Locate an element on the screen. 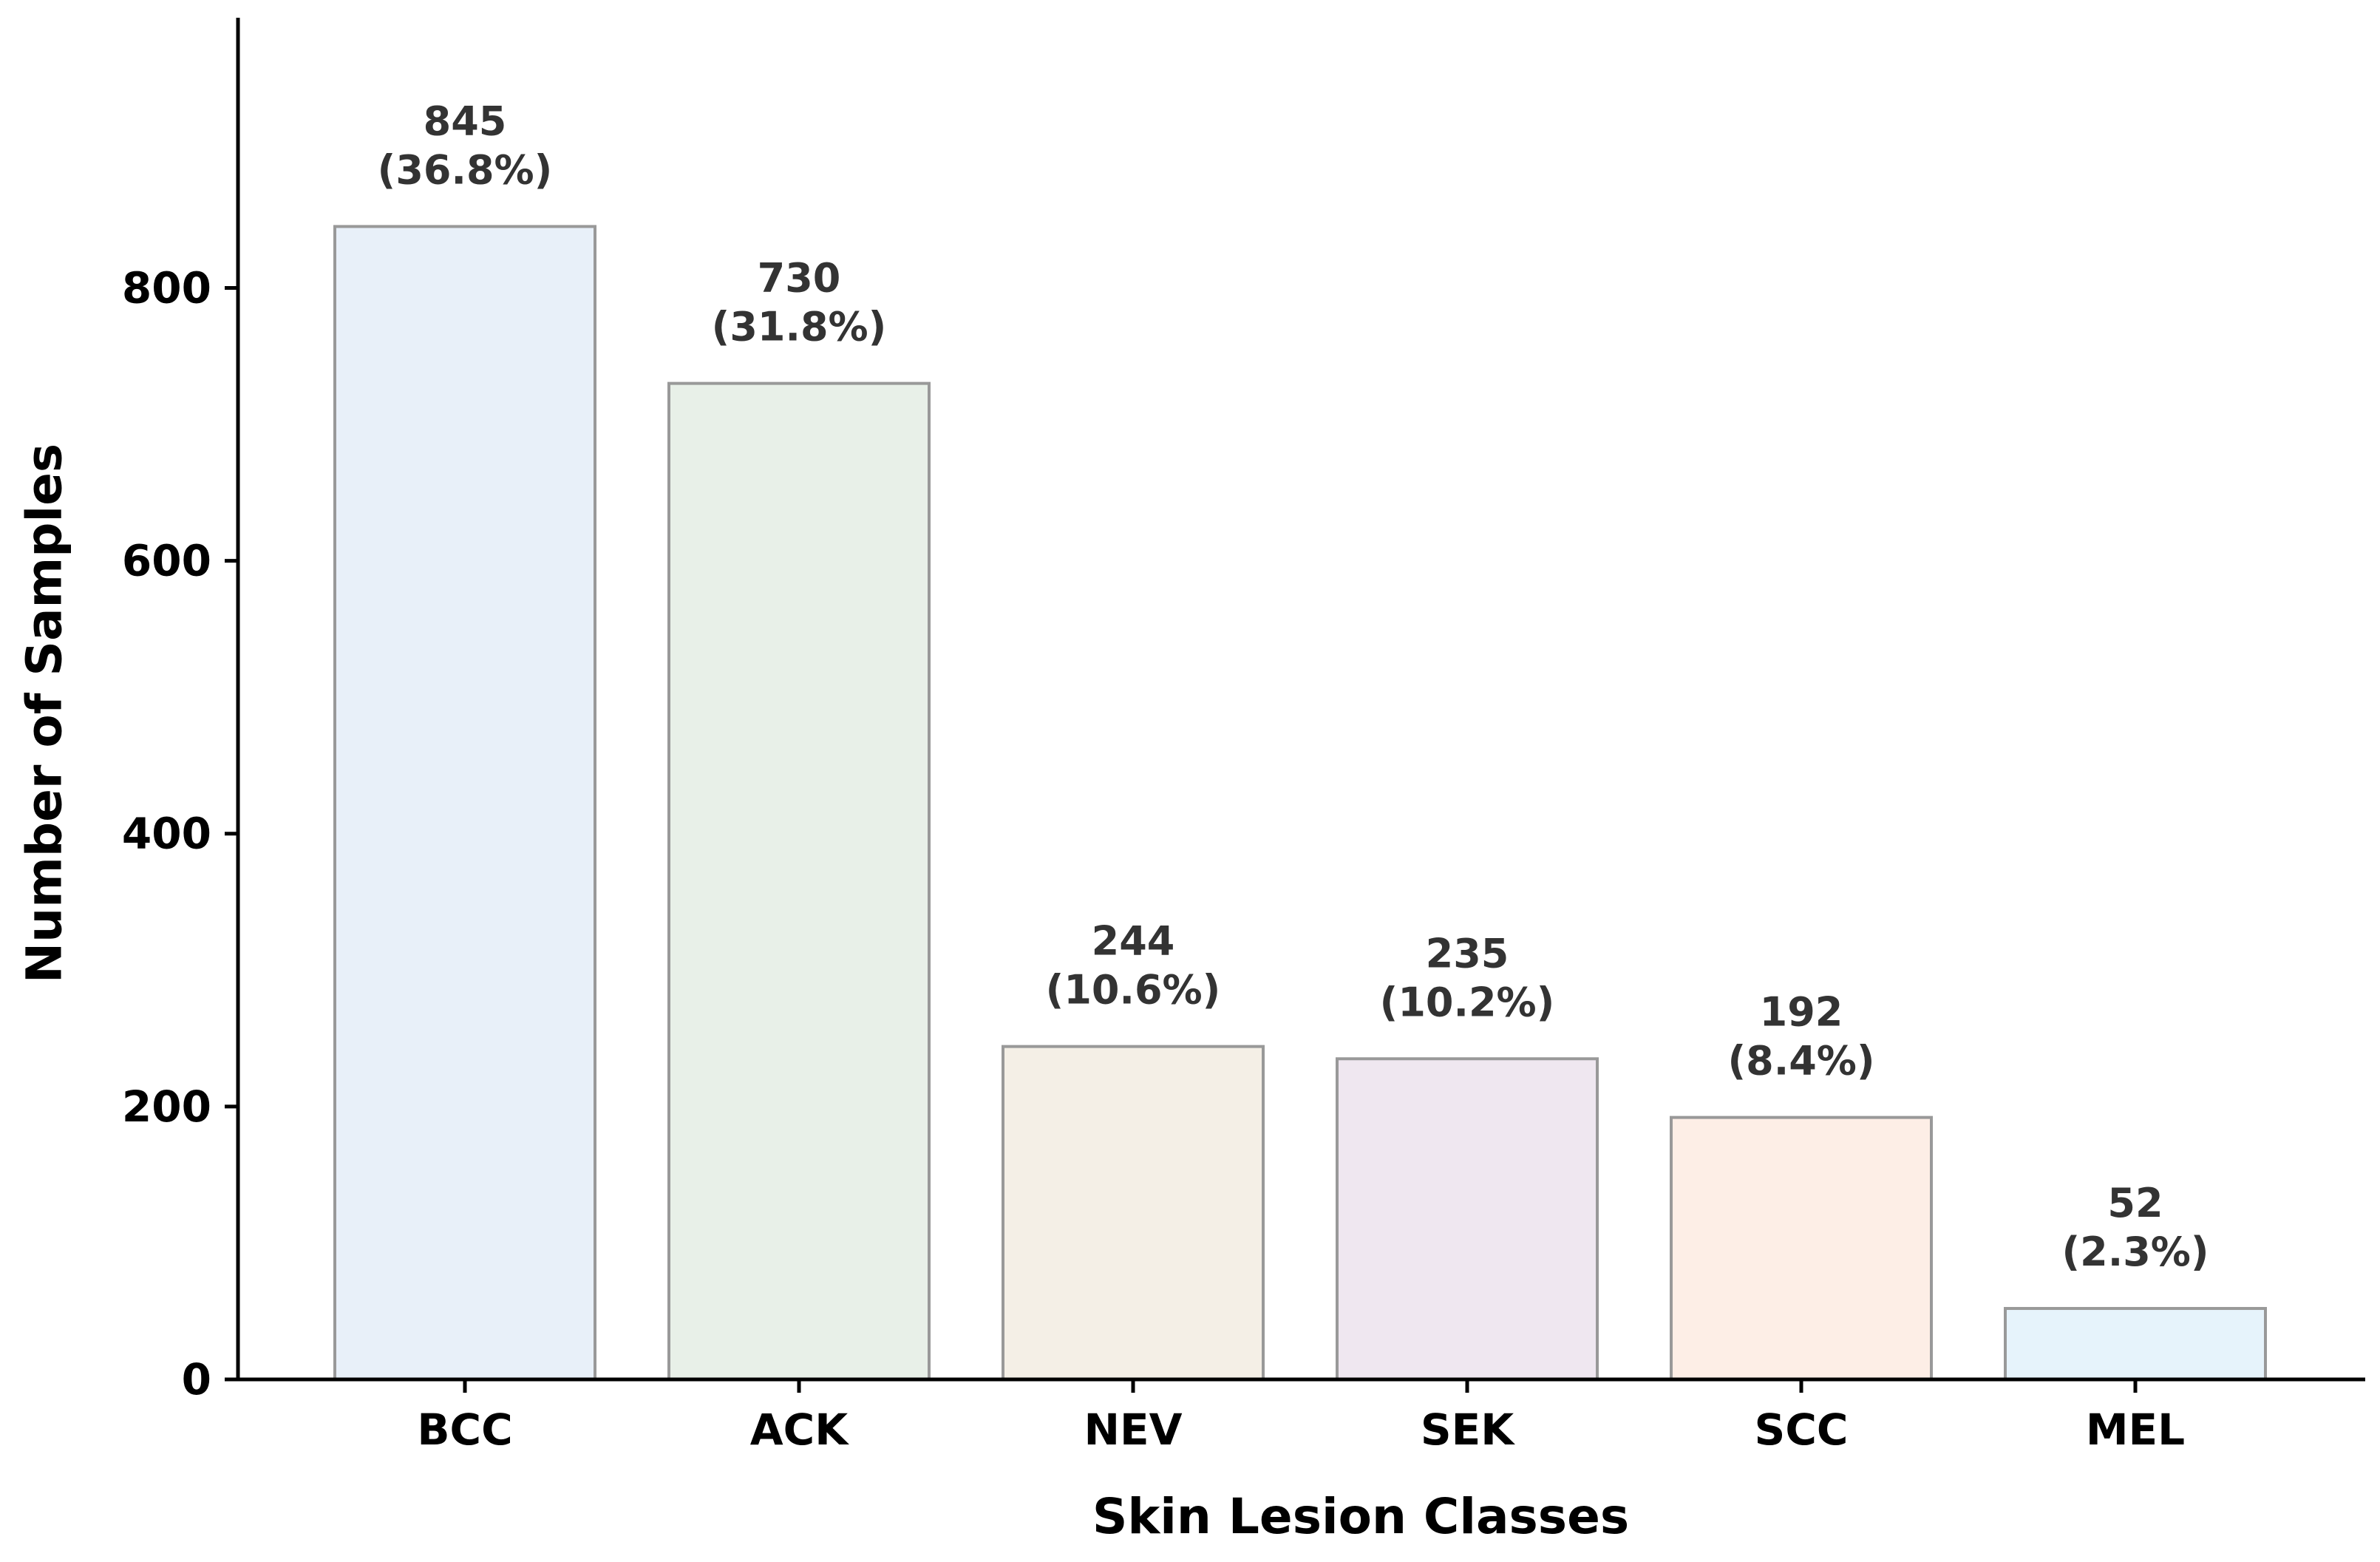 This screenshot has height=1562, width=2380. data-label-value-scc: 192 is located at coordinates (1801, 1012).